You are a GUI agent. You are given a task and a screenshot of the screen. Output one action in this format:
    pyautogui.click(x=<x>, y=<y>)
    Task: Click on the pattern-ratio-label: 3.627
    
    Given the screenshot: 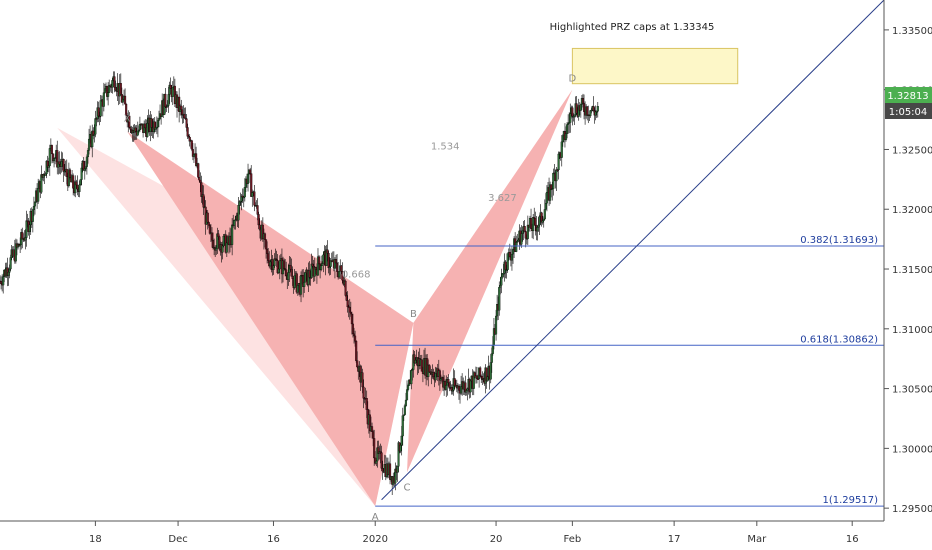 What is the action you would take?
    pyautogui.click(x=502, y=198)
    